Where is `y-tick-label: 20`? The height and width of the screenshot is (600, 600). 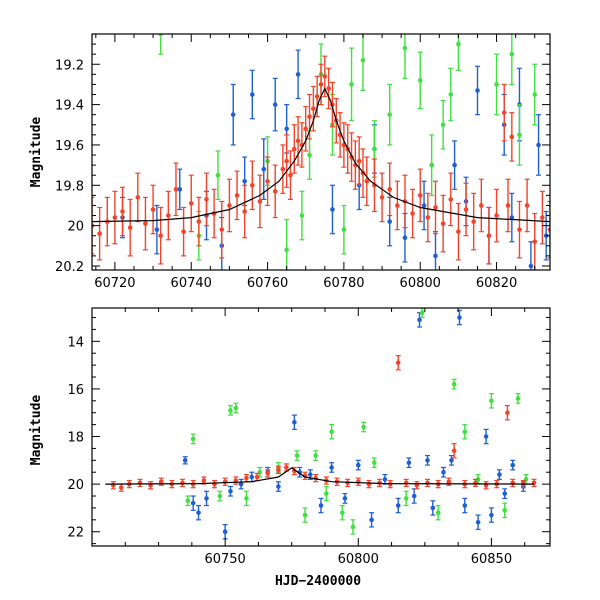
y-tick-label: 20 is located at coordinates (75, 485).